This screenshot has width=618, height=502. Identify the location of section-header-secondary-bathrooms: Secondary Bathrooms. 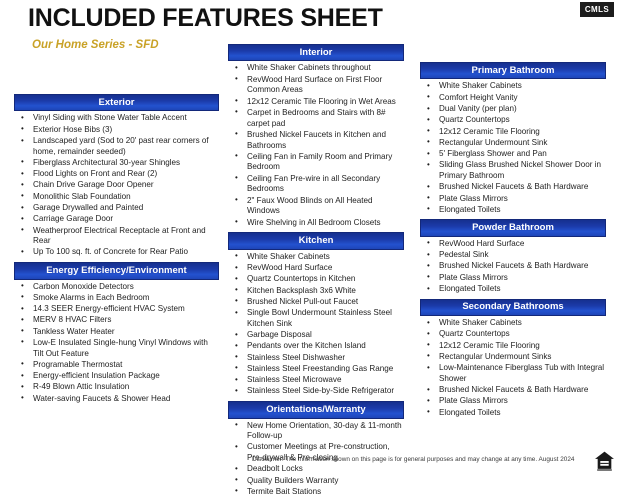
(513, 307).